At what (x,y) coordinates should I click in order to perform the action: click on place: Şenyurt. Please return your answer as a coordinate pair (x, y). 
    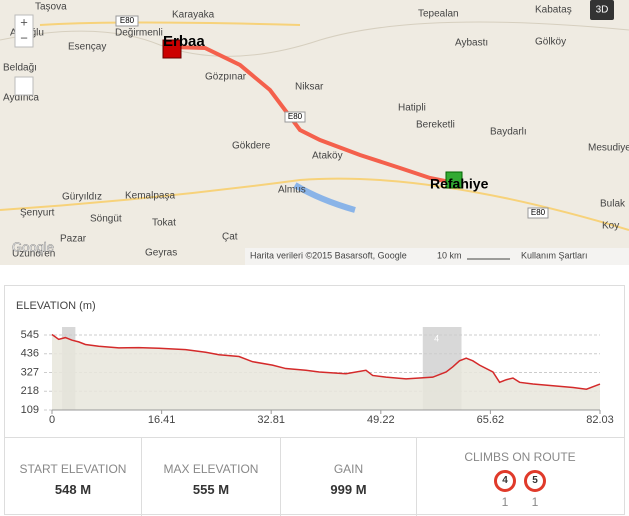
    Looking at the image, I should click on (37, 213).